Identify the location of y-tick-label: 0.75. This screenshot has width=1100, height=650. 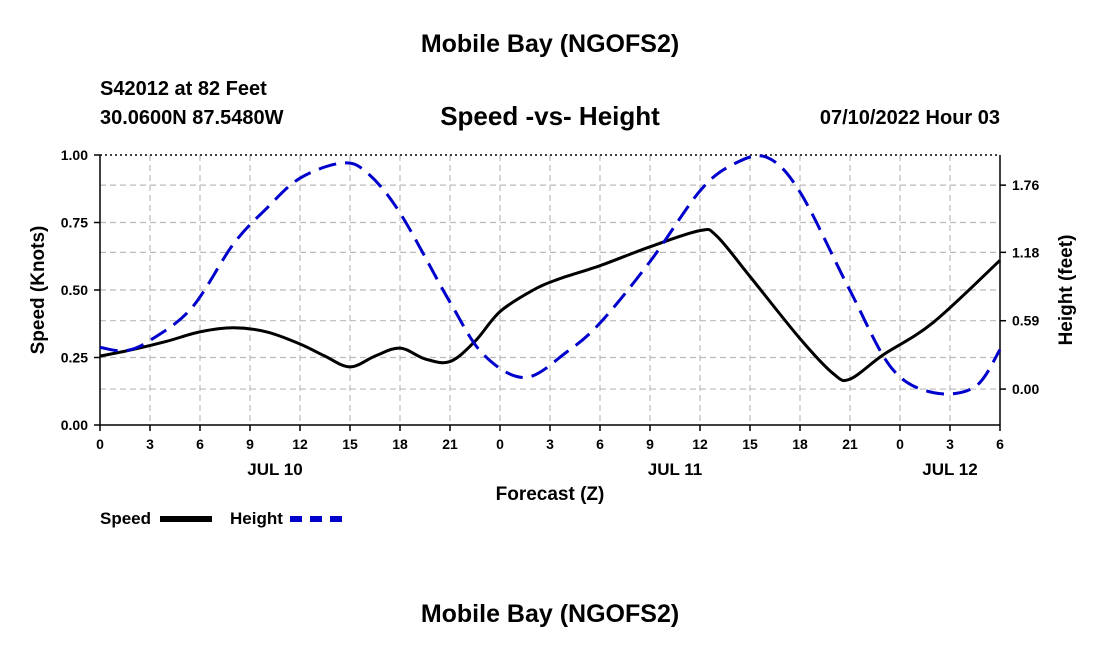
(74, 223).